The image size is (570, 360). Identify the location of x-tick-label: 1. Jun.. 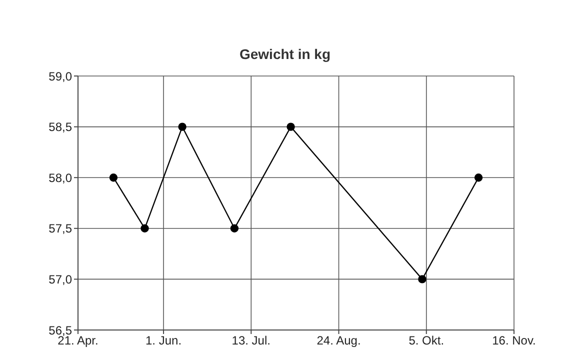
(164, 341).